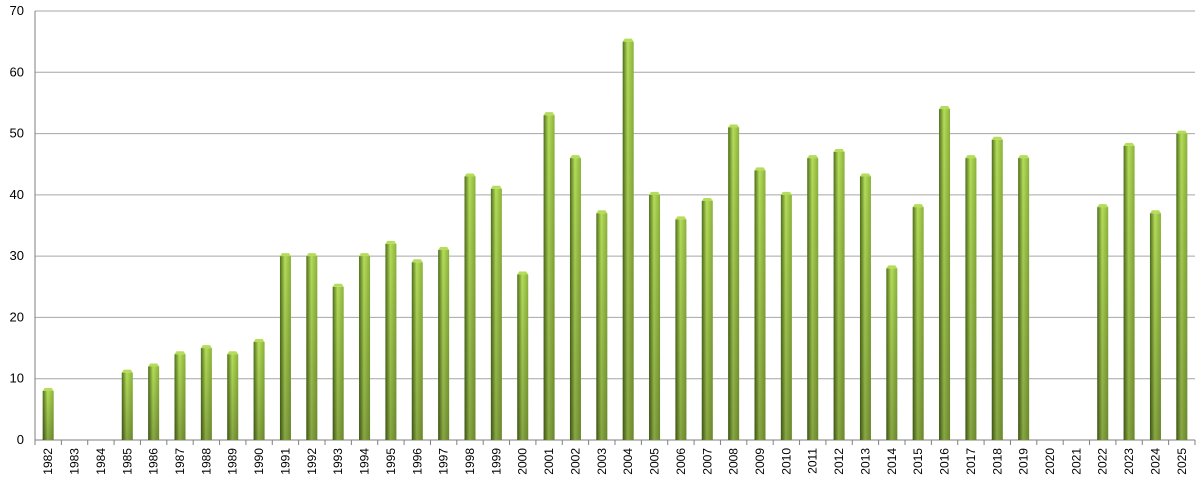 This screenshot has height=489, width=1198. What do you see at coordinates (285, 461) in the screenshot?
I see `x-tick-label: 1991` at bounding box center [285, 461].